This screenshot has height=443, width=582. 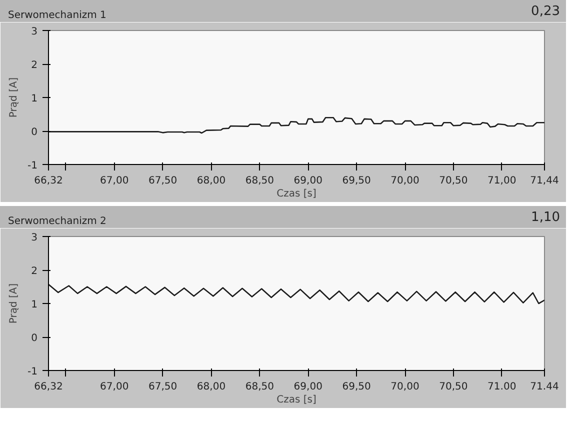 I want to click on x-tick-label: 71.44, so click(x=544, y=387).